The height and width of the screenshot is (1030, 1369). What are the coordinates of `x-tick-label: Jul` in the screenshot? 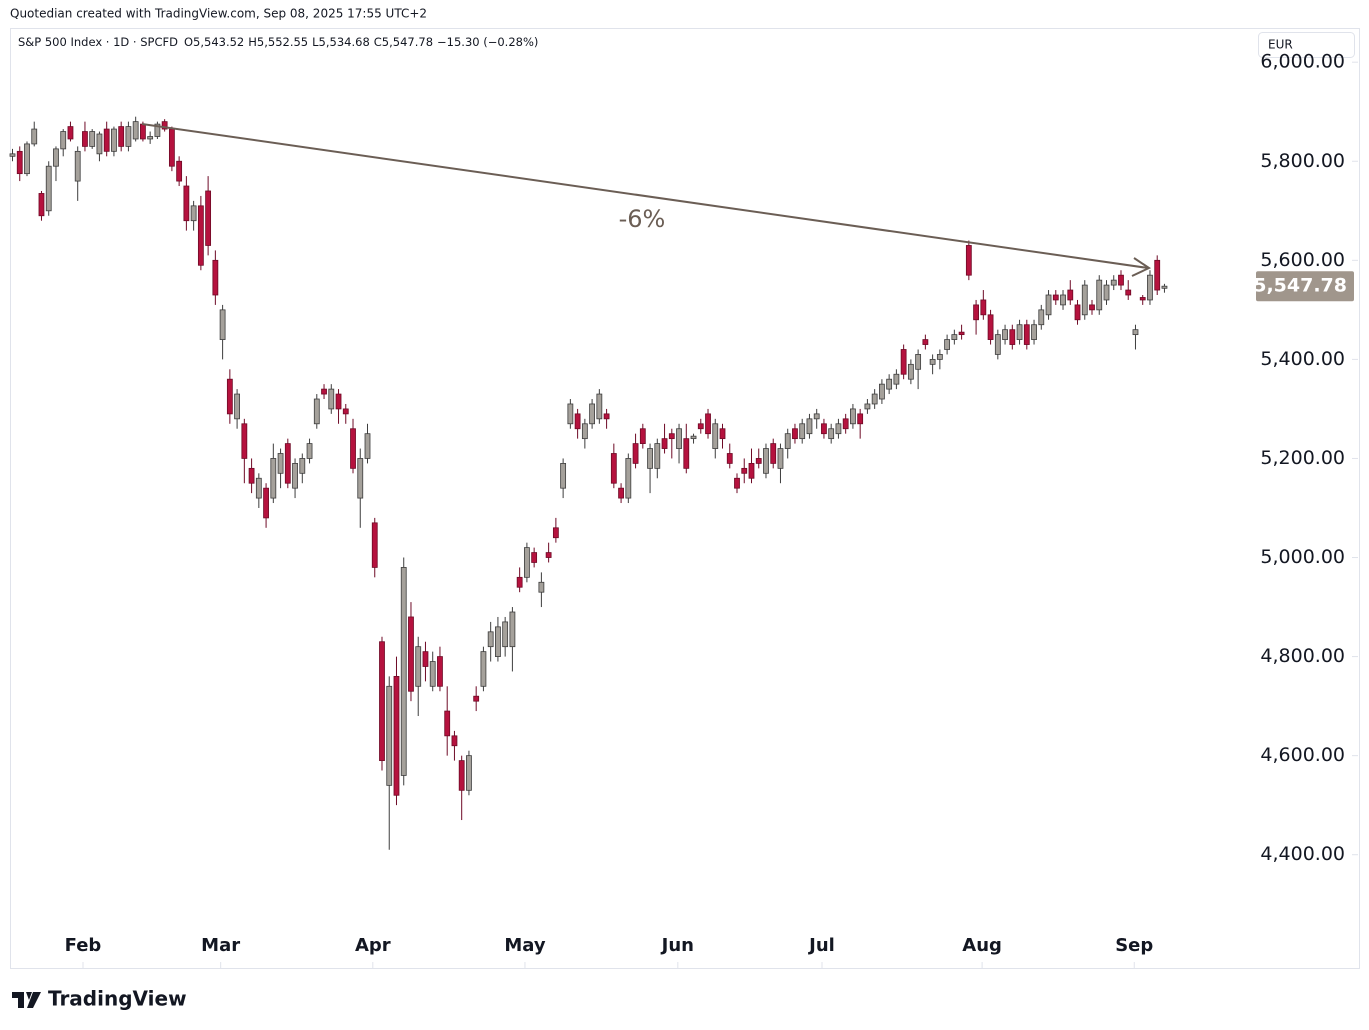 It's located at (821, 945).